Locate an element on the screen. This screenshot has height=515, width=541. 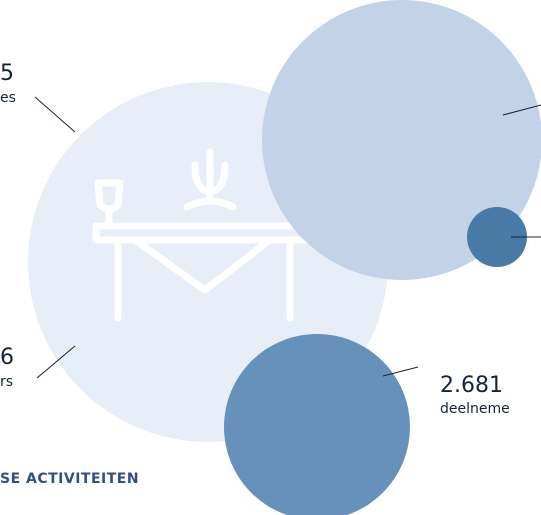
section-heading: SE ACTIVITEITEN is located at coordinates (69, 479).